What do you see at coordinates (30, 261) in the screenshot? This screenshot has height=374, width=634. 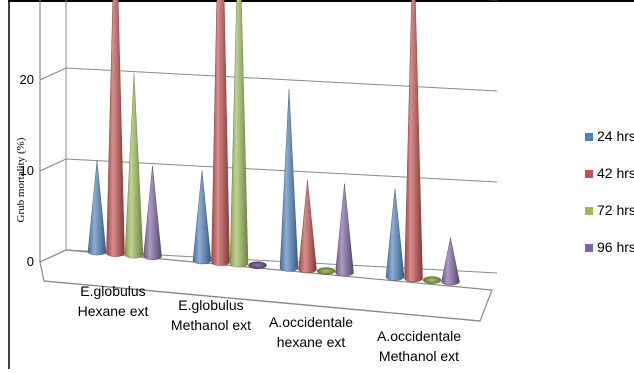 I see `y-tick-label: 0` at bounding box center [30, 261].